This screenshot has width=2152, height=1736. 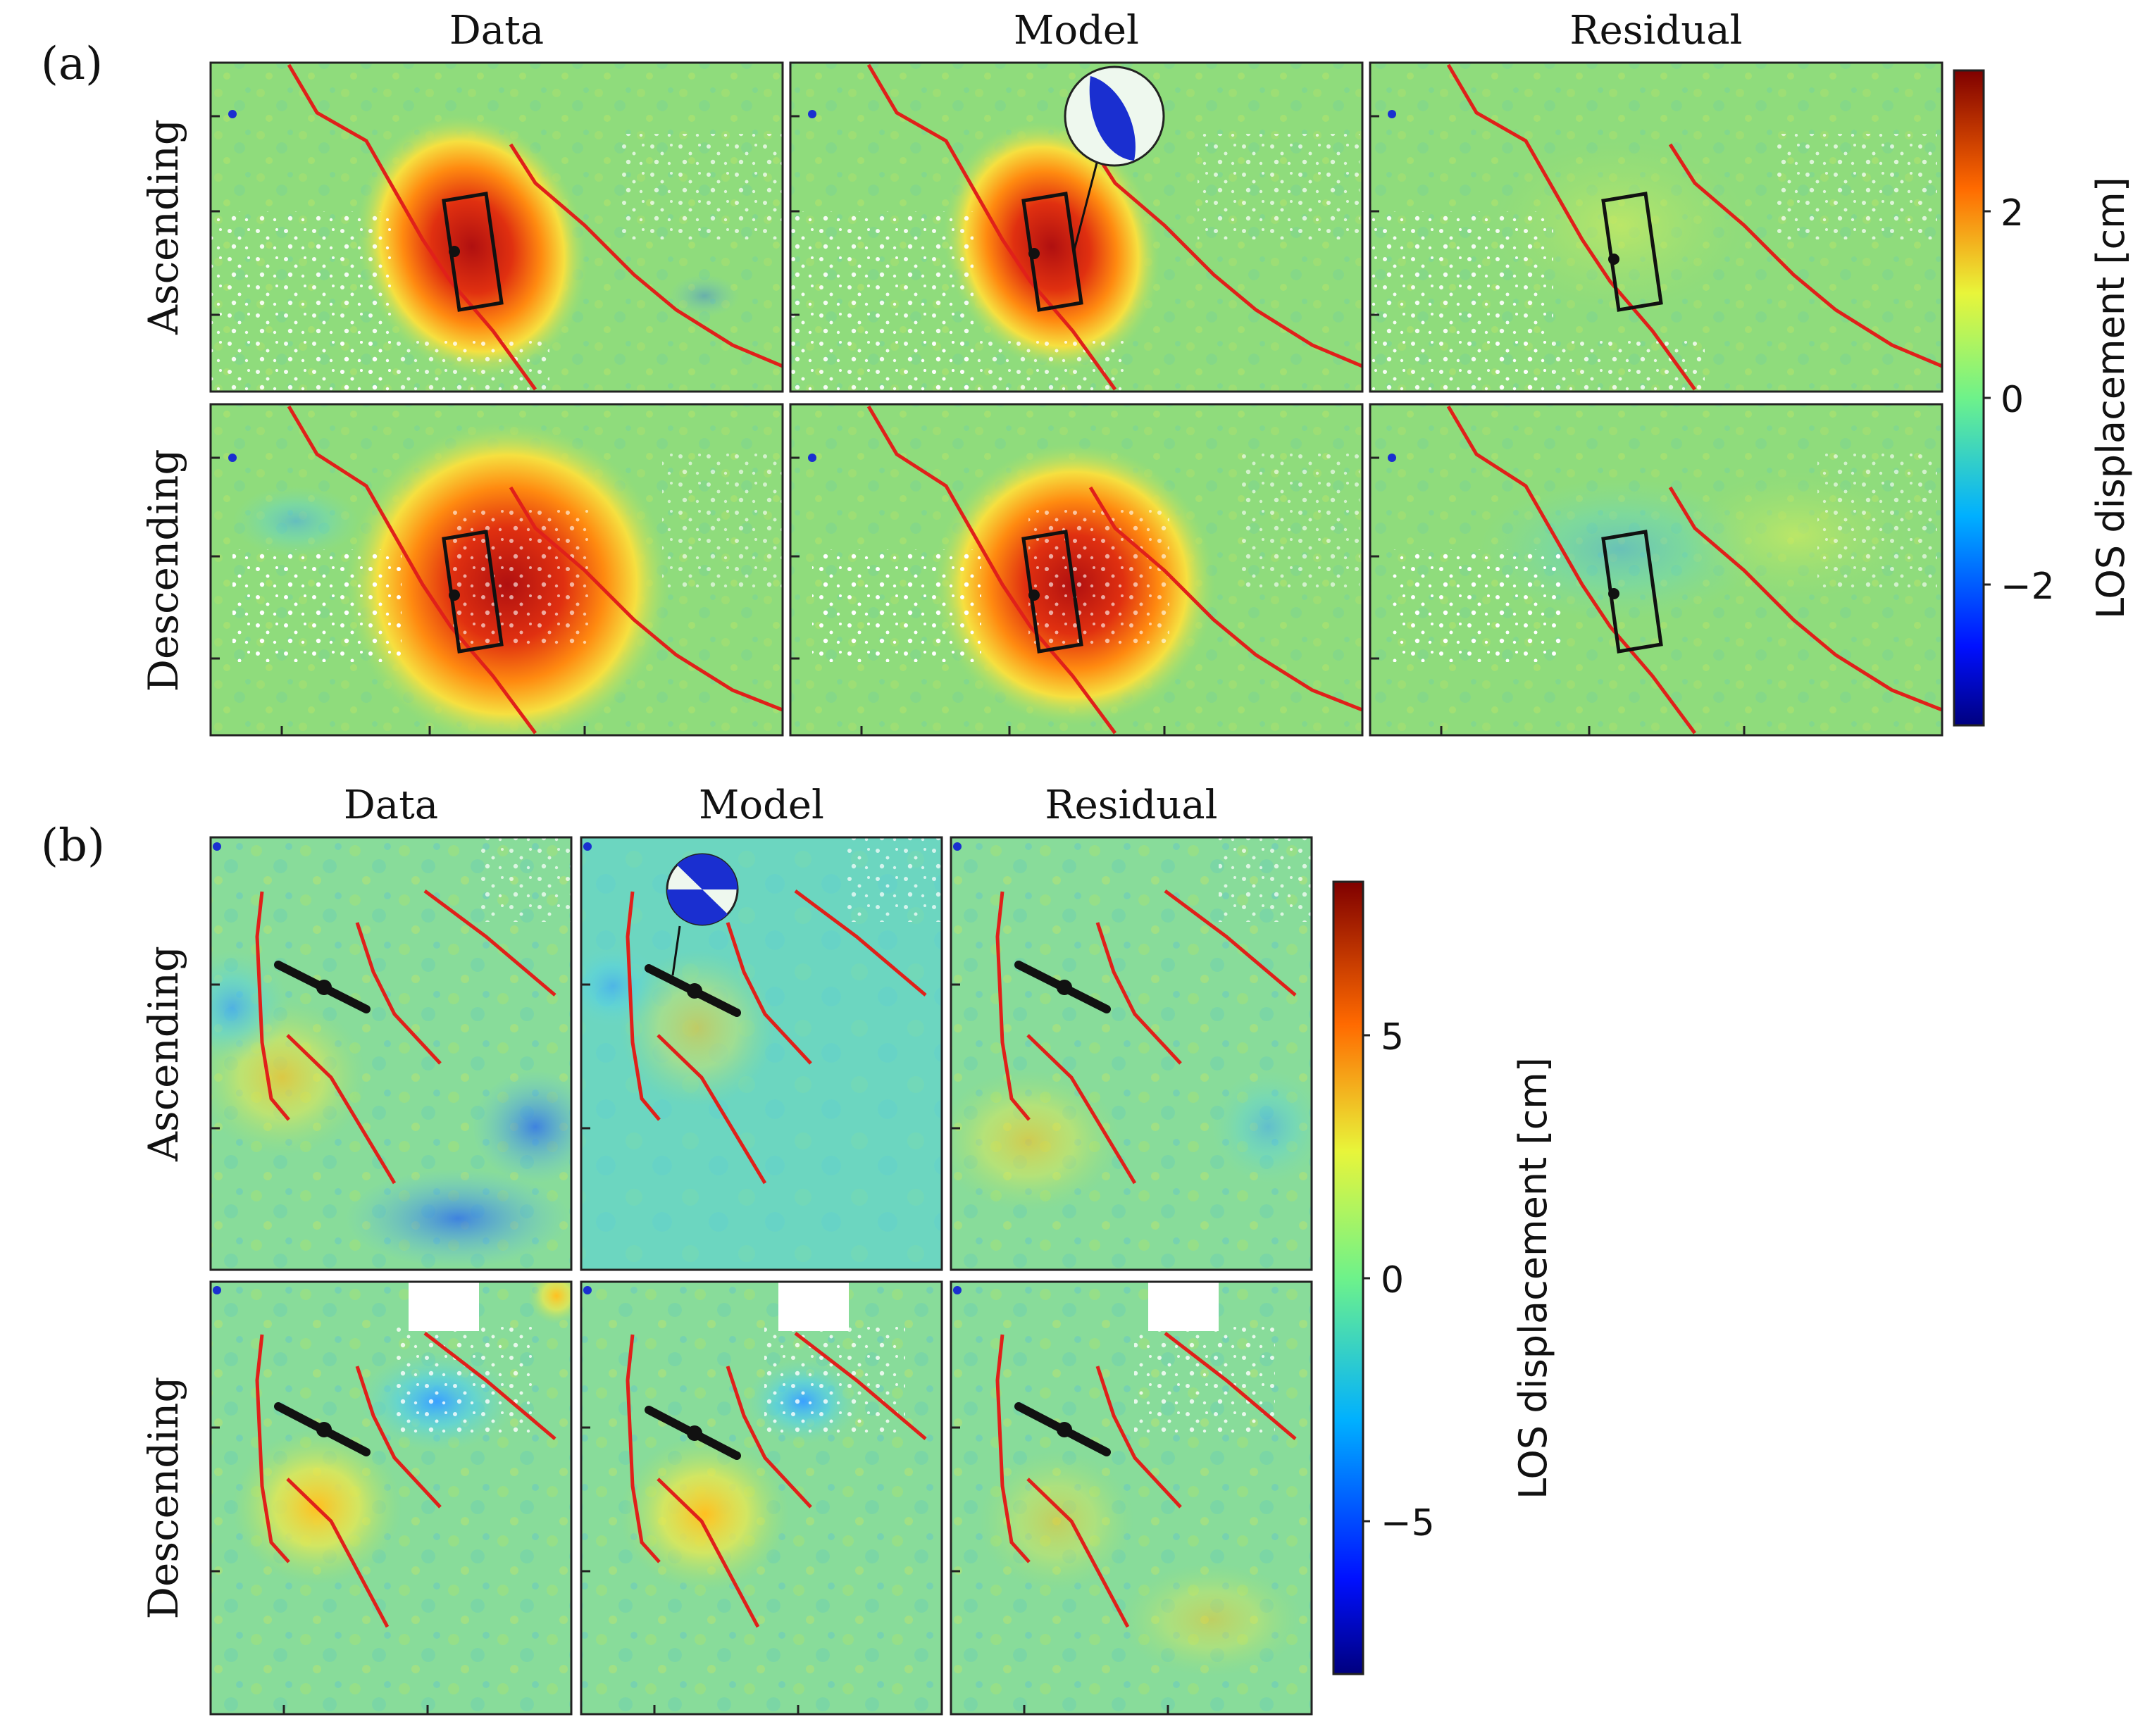 What do you see at coordinates (163, 1498) in the screenshot?
I see `panel-b-row-descending: Descending` at bounding box center [163, 1498].